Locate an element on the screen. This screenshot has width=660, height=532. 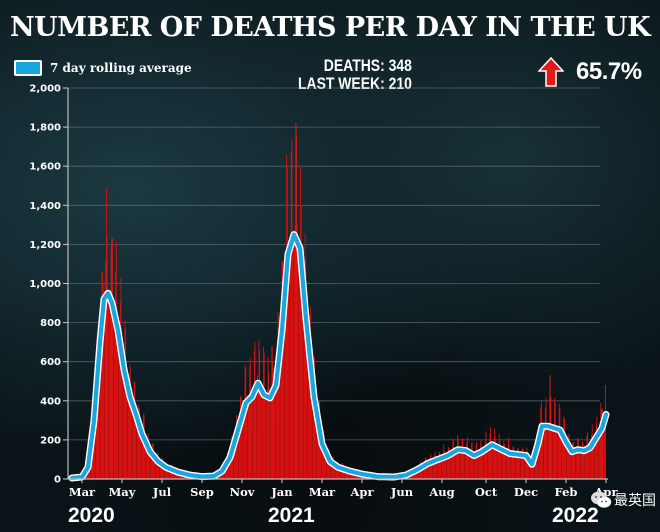
y-tick-label: 400 is located at coordinates (50, 401).